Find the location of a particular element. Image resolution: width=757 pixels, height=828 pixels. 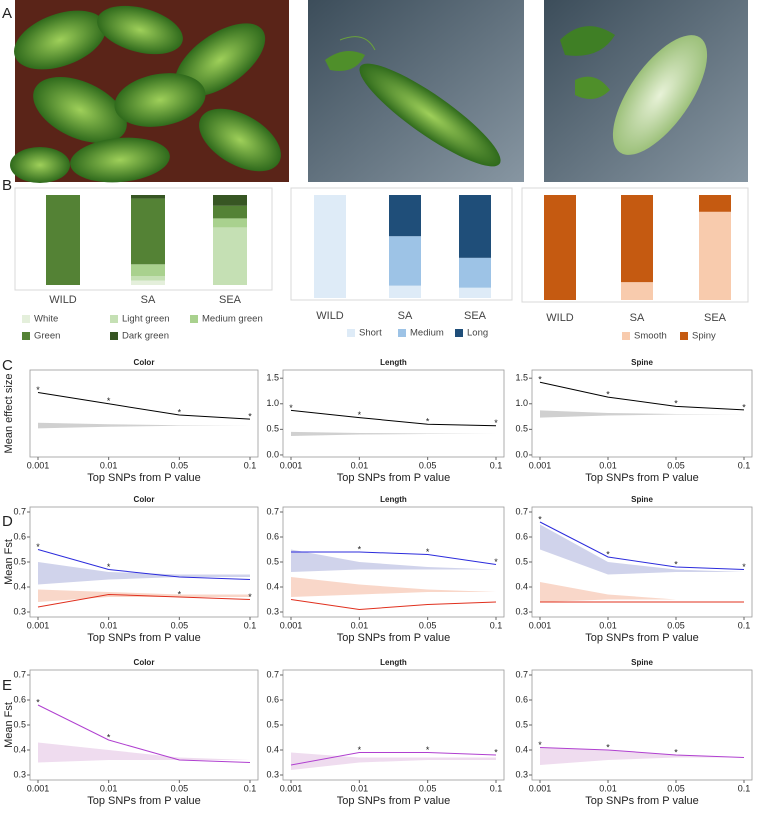

panel-label: C is located at coordinates (7, 365).